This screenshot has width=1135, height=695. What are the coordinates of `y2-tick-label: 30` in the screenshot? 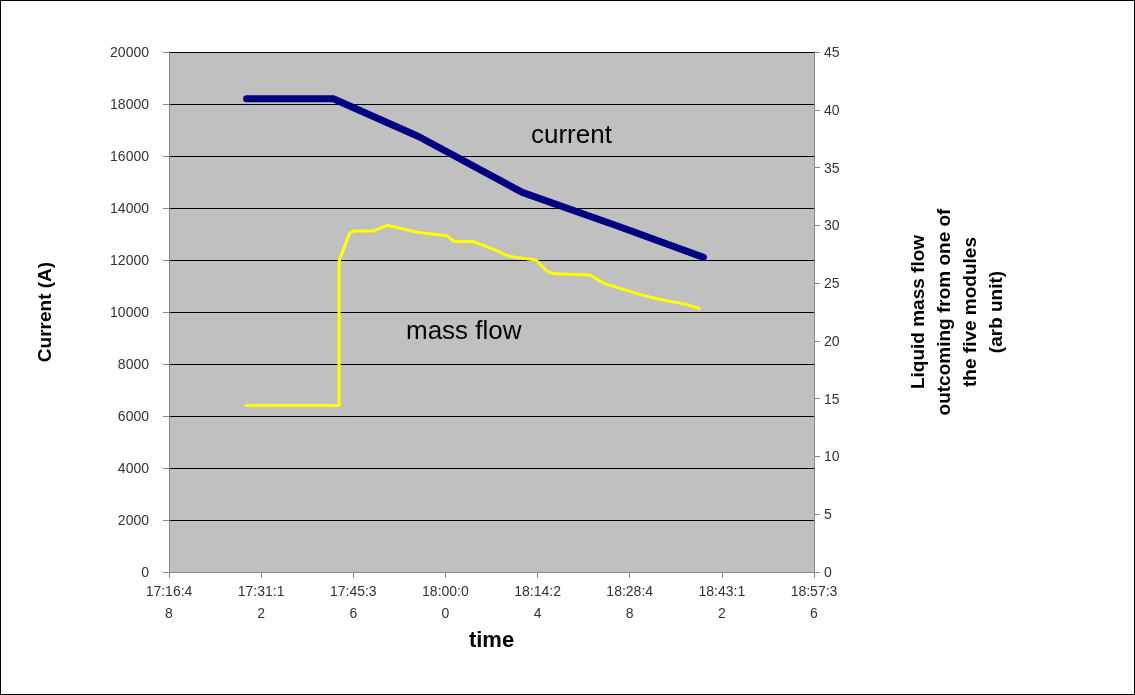 It's located at (832, 225).